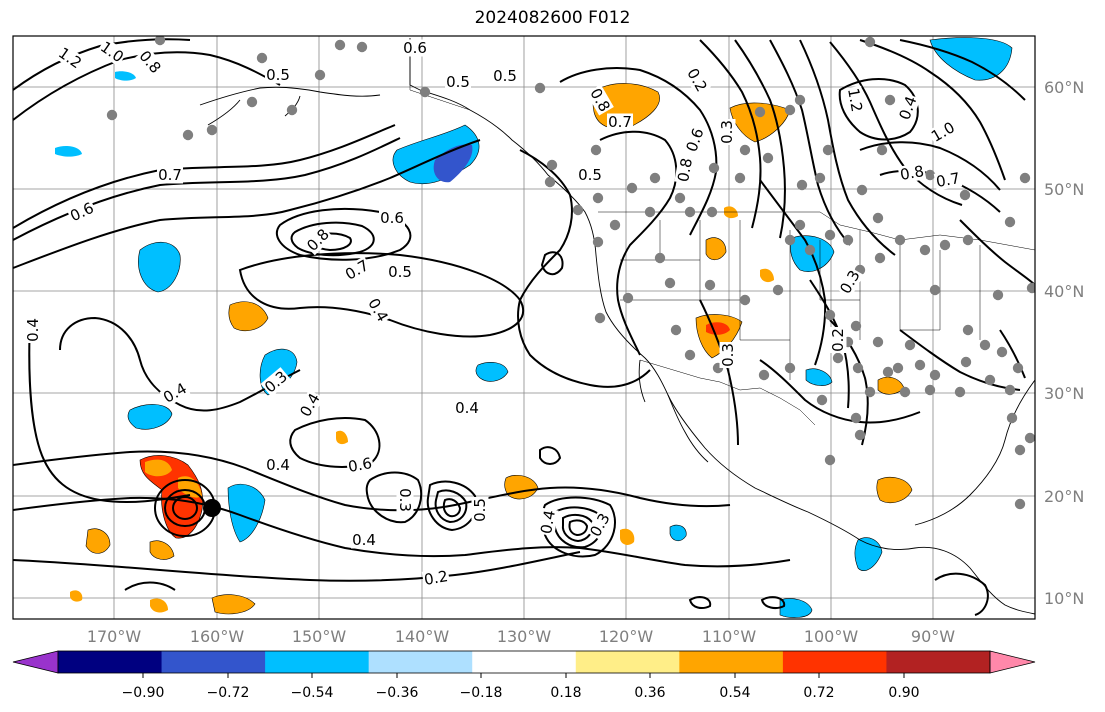 The height and width of the screenshot is (712, 1105). I want to click on longitude-label: 90°W, so click(933, 636).